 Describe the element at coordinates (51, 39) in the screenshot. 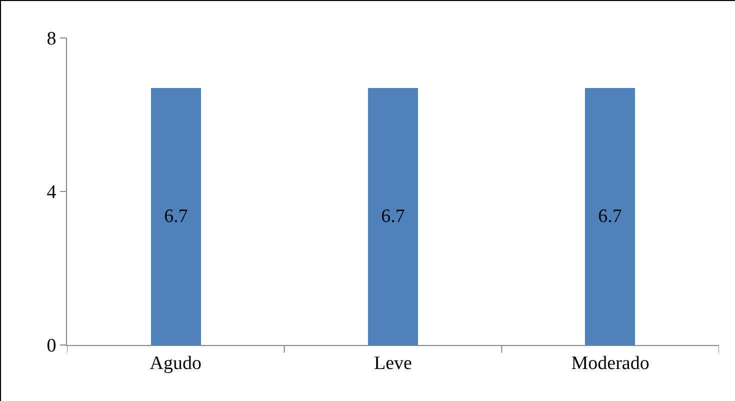

I see `y-tick-label: 8` at that location.